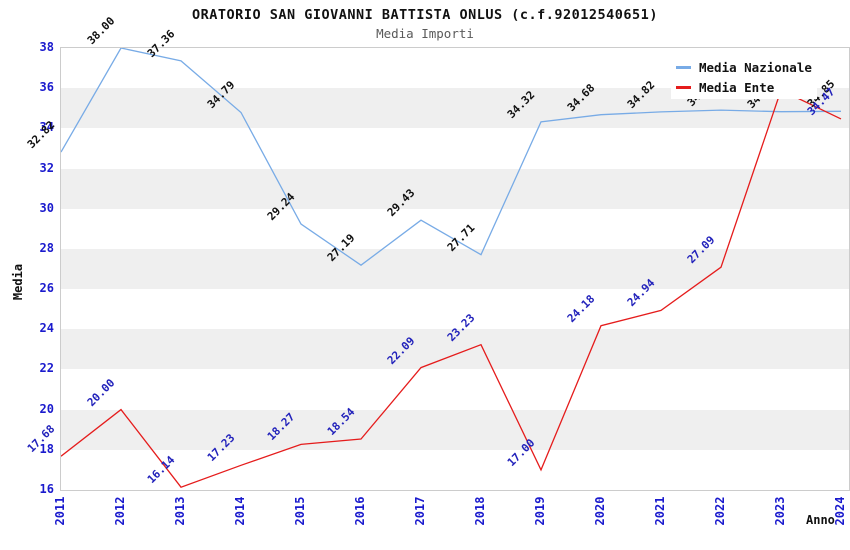  Describe the element at coordinates (540, 511) in the screenshot. I see `x-tick-label: 2019` at that location.